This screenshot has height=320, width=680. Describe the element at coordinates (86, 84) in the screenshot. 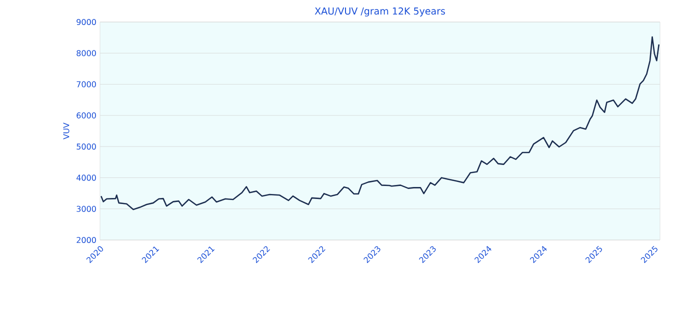

I see `y-tick-label: 7000` at that location.